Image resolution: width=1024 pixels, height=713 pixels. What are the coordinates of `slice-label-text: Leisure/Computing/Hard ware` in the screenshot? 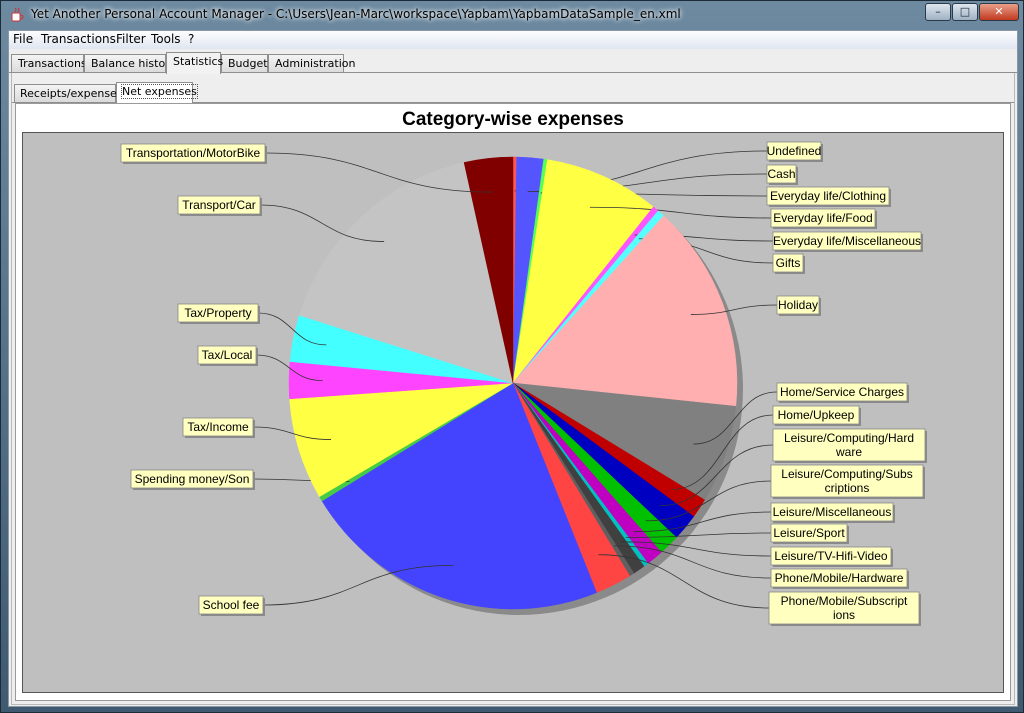 It's located at (849, 445).